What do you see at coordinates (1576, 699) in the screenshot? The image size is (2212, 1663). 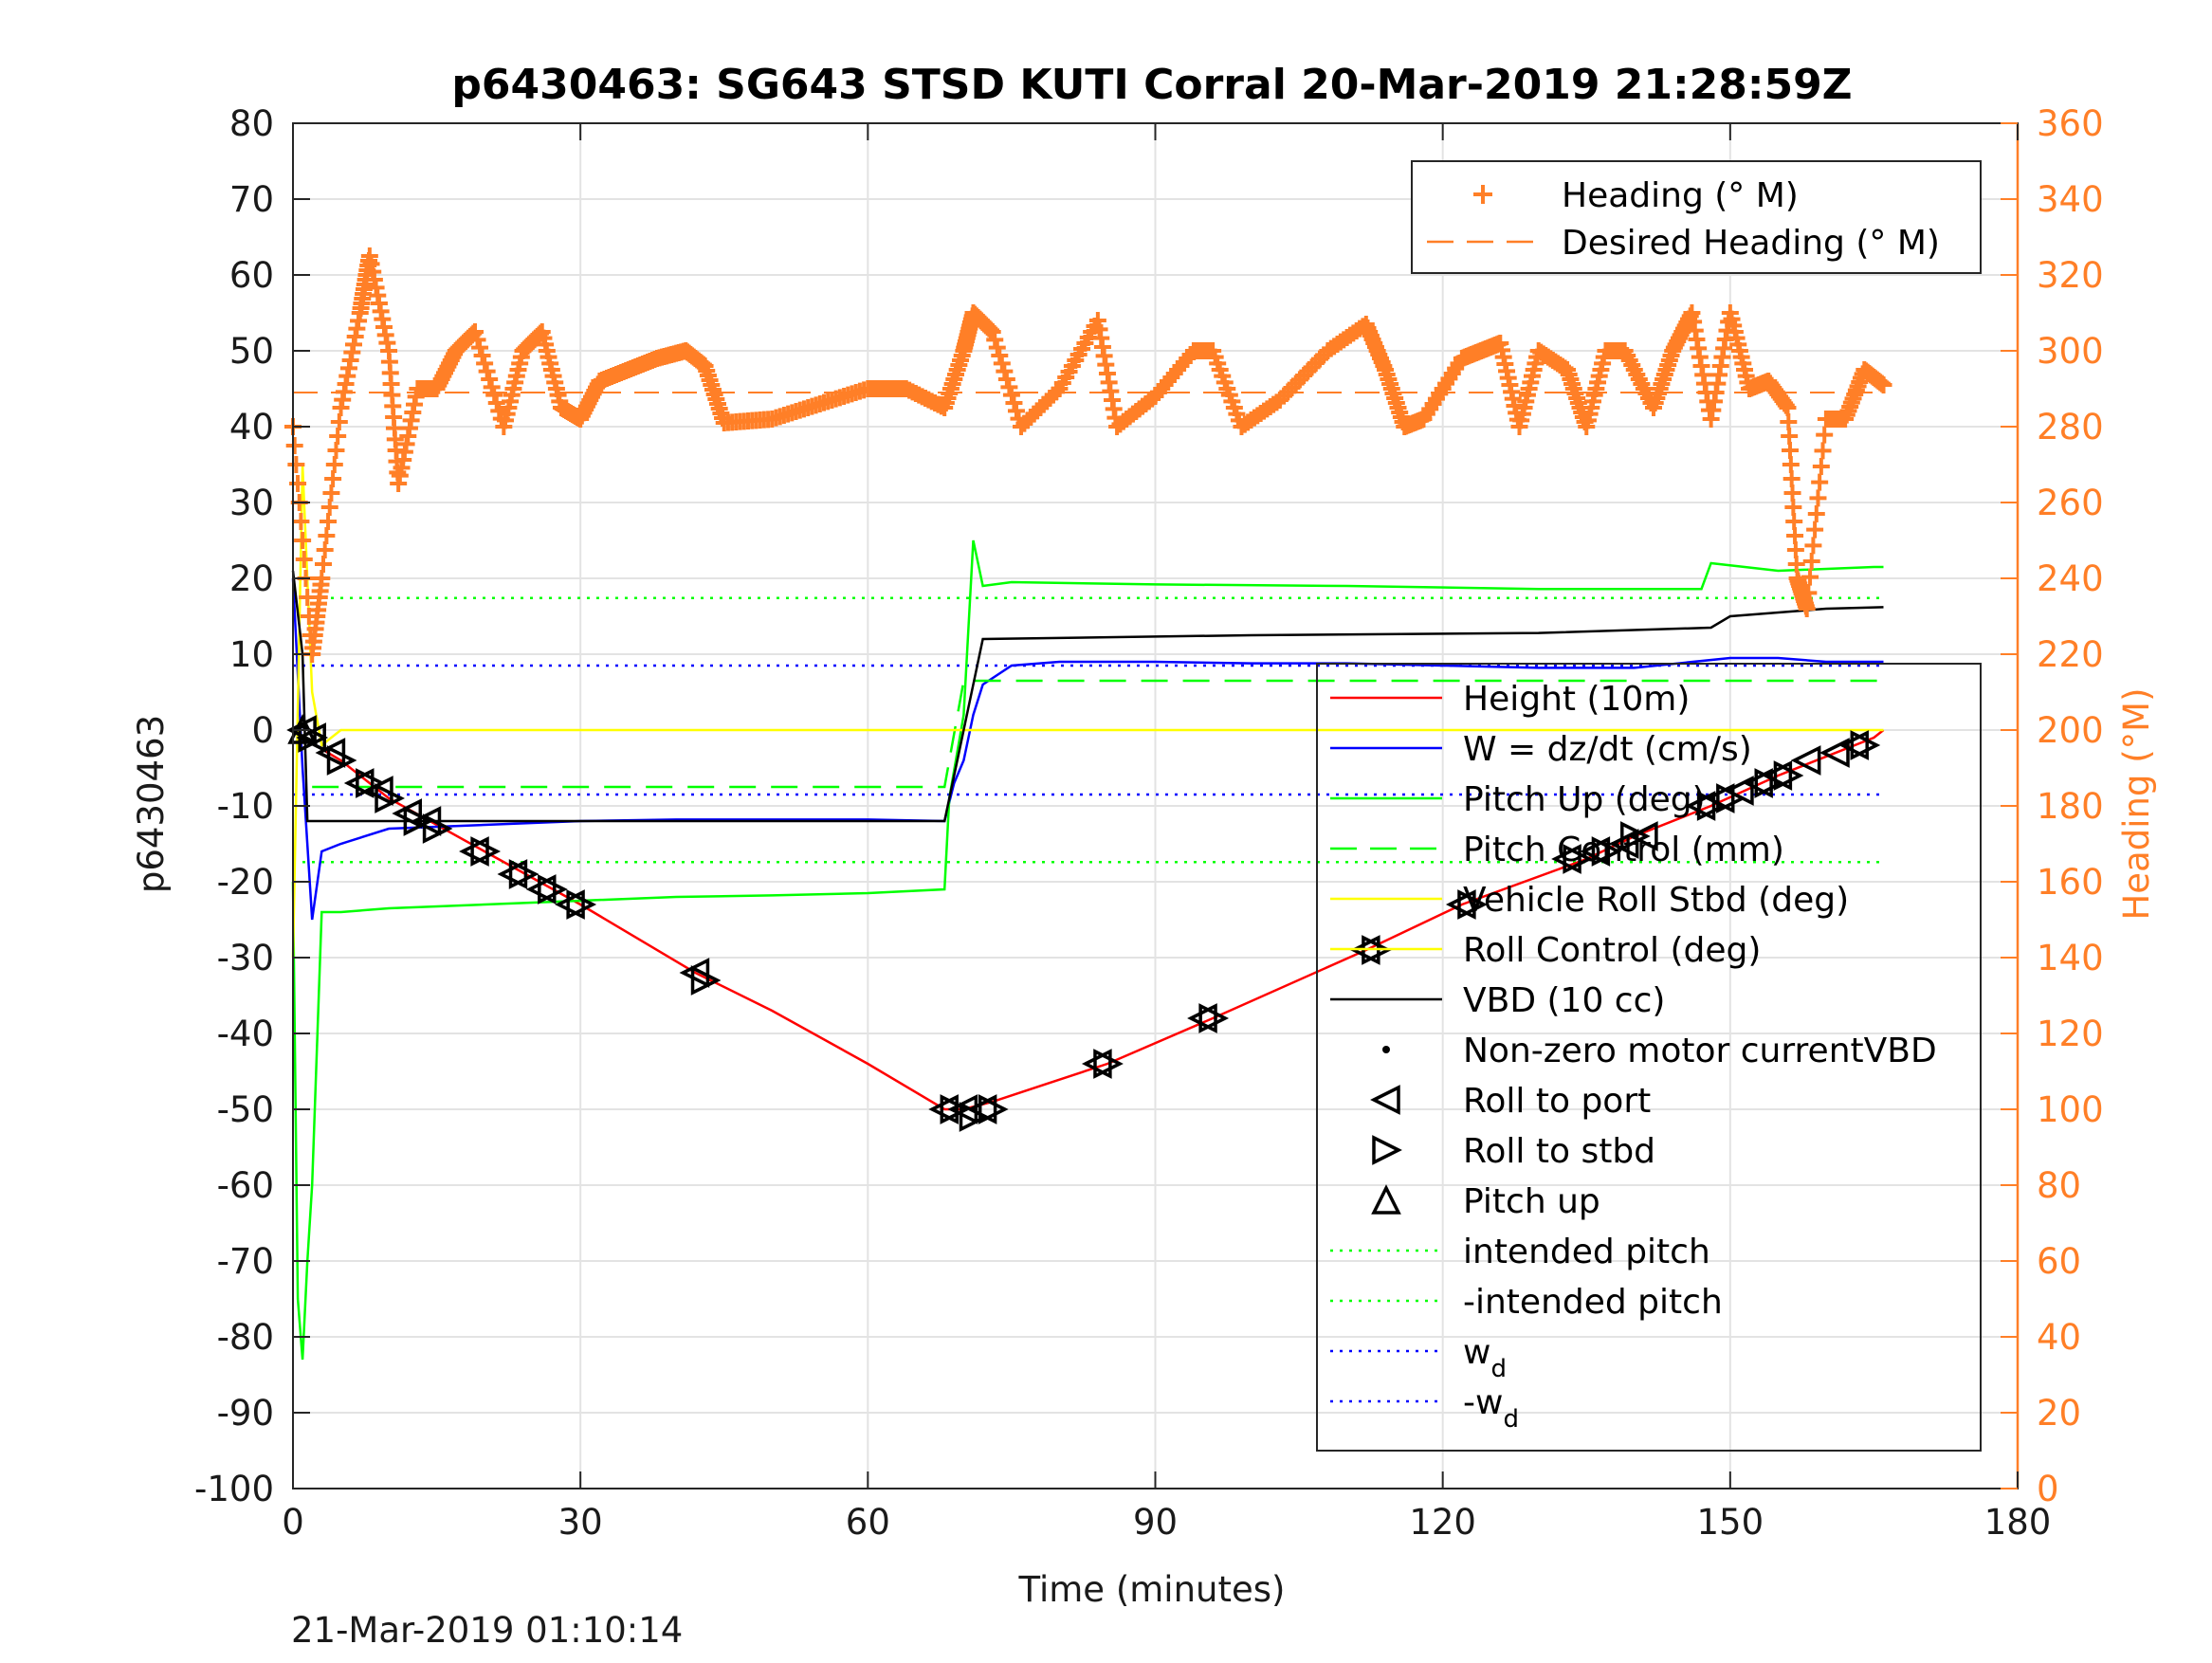 I see `legend-main-label: Height (10m)` at bounding box center [1576, 699].